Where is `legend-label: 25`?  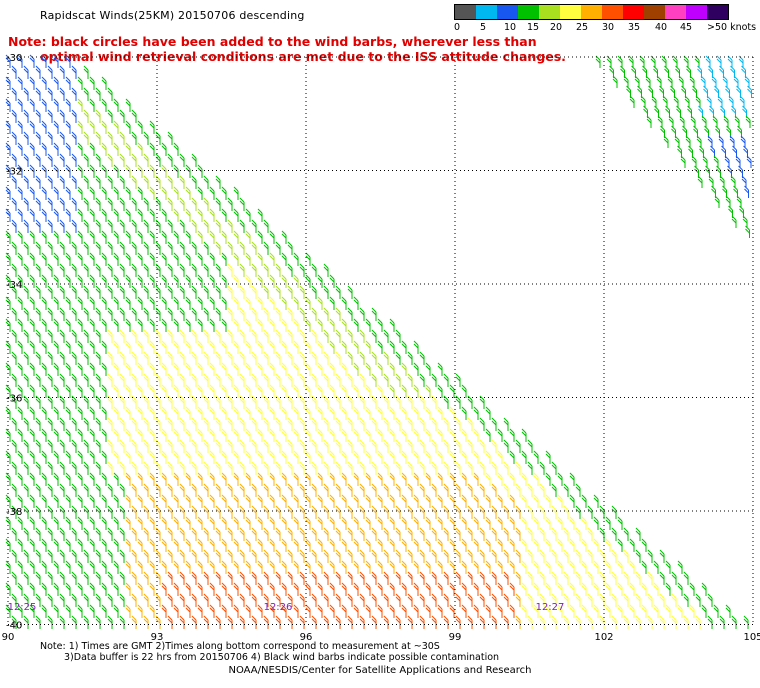
legend-label: 25 is located at coordinates (582, 27).